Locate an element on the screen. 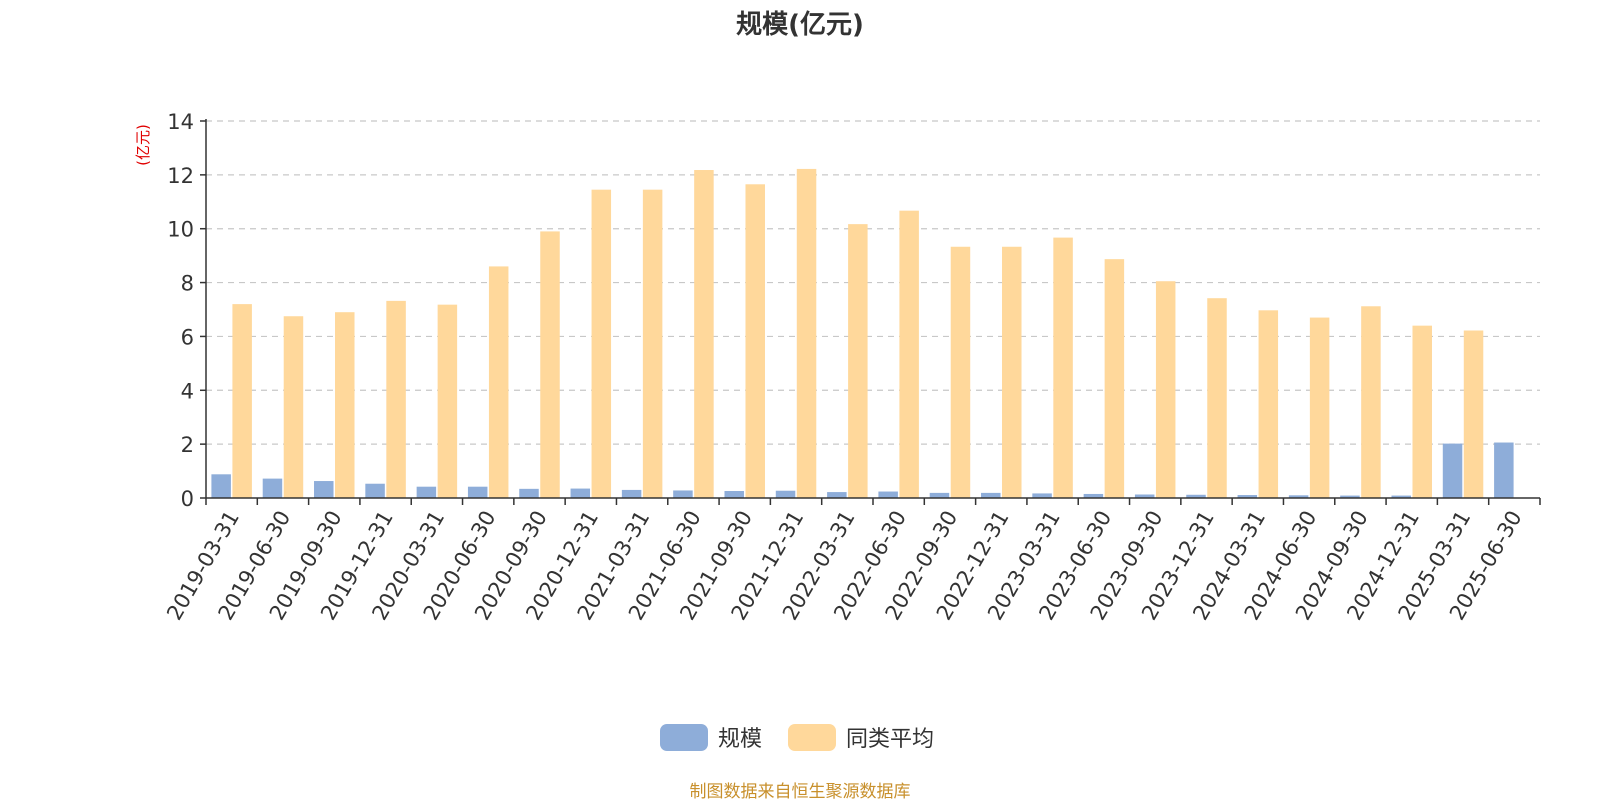  y-tick-label: 2 is located at coordinates (187, 445).